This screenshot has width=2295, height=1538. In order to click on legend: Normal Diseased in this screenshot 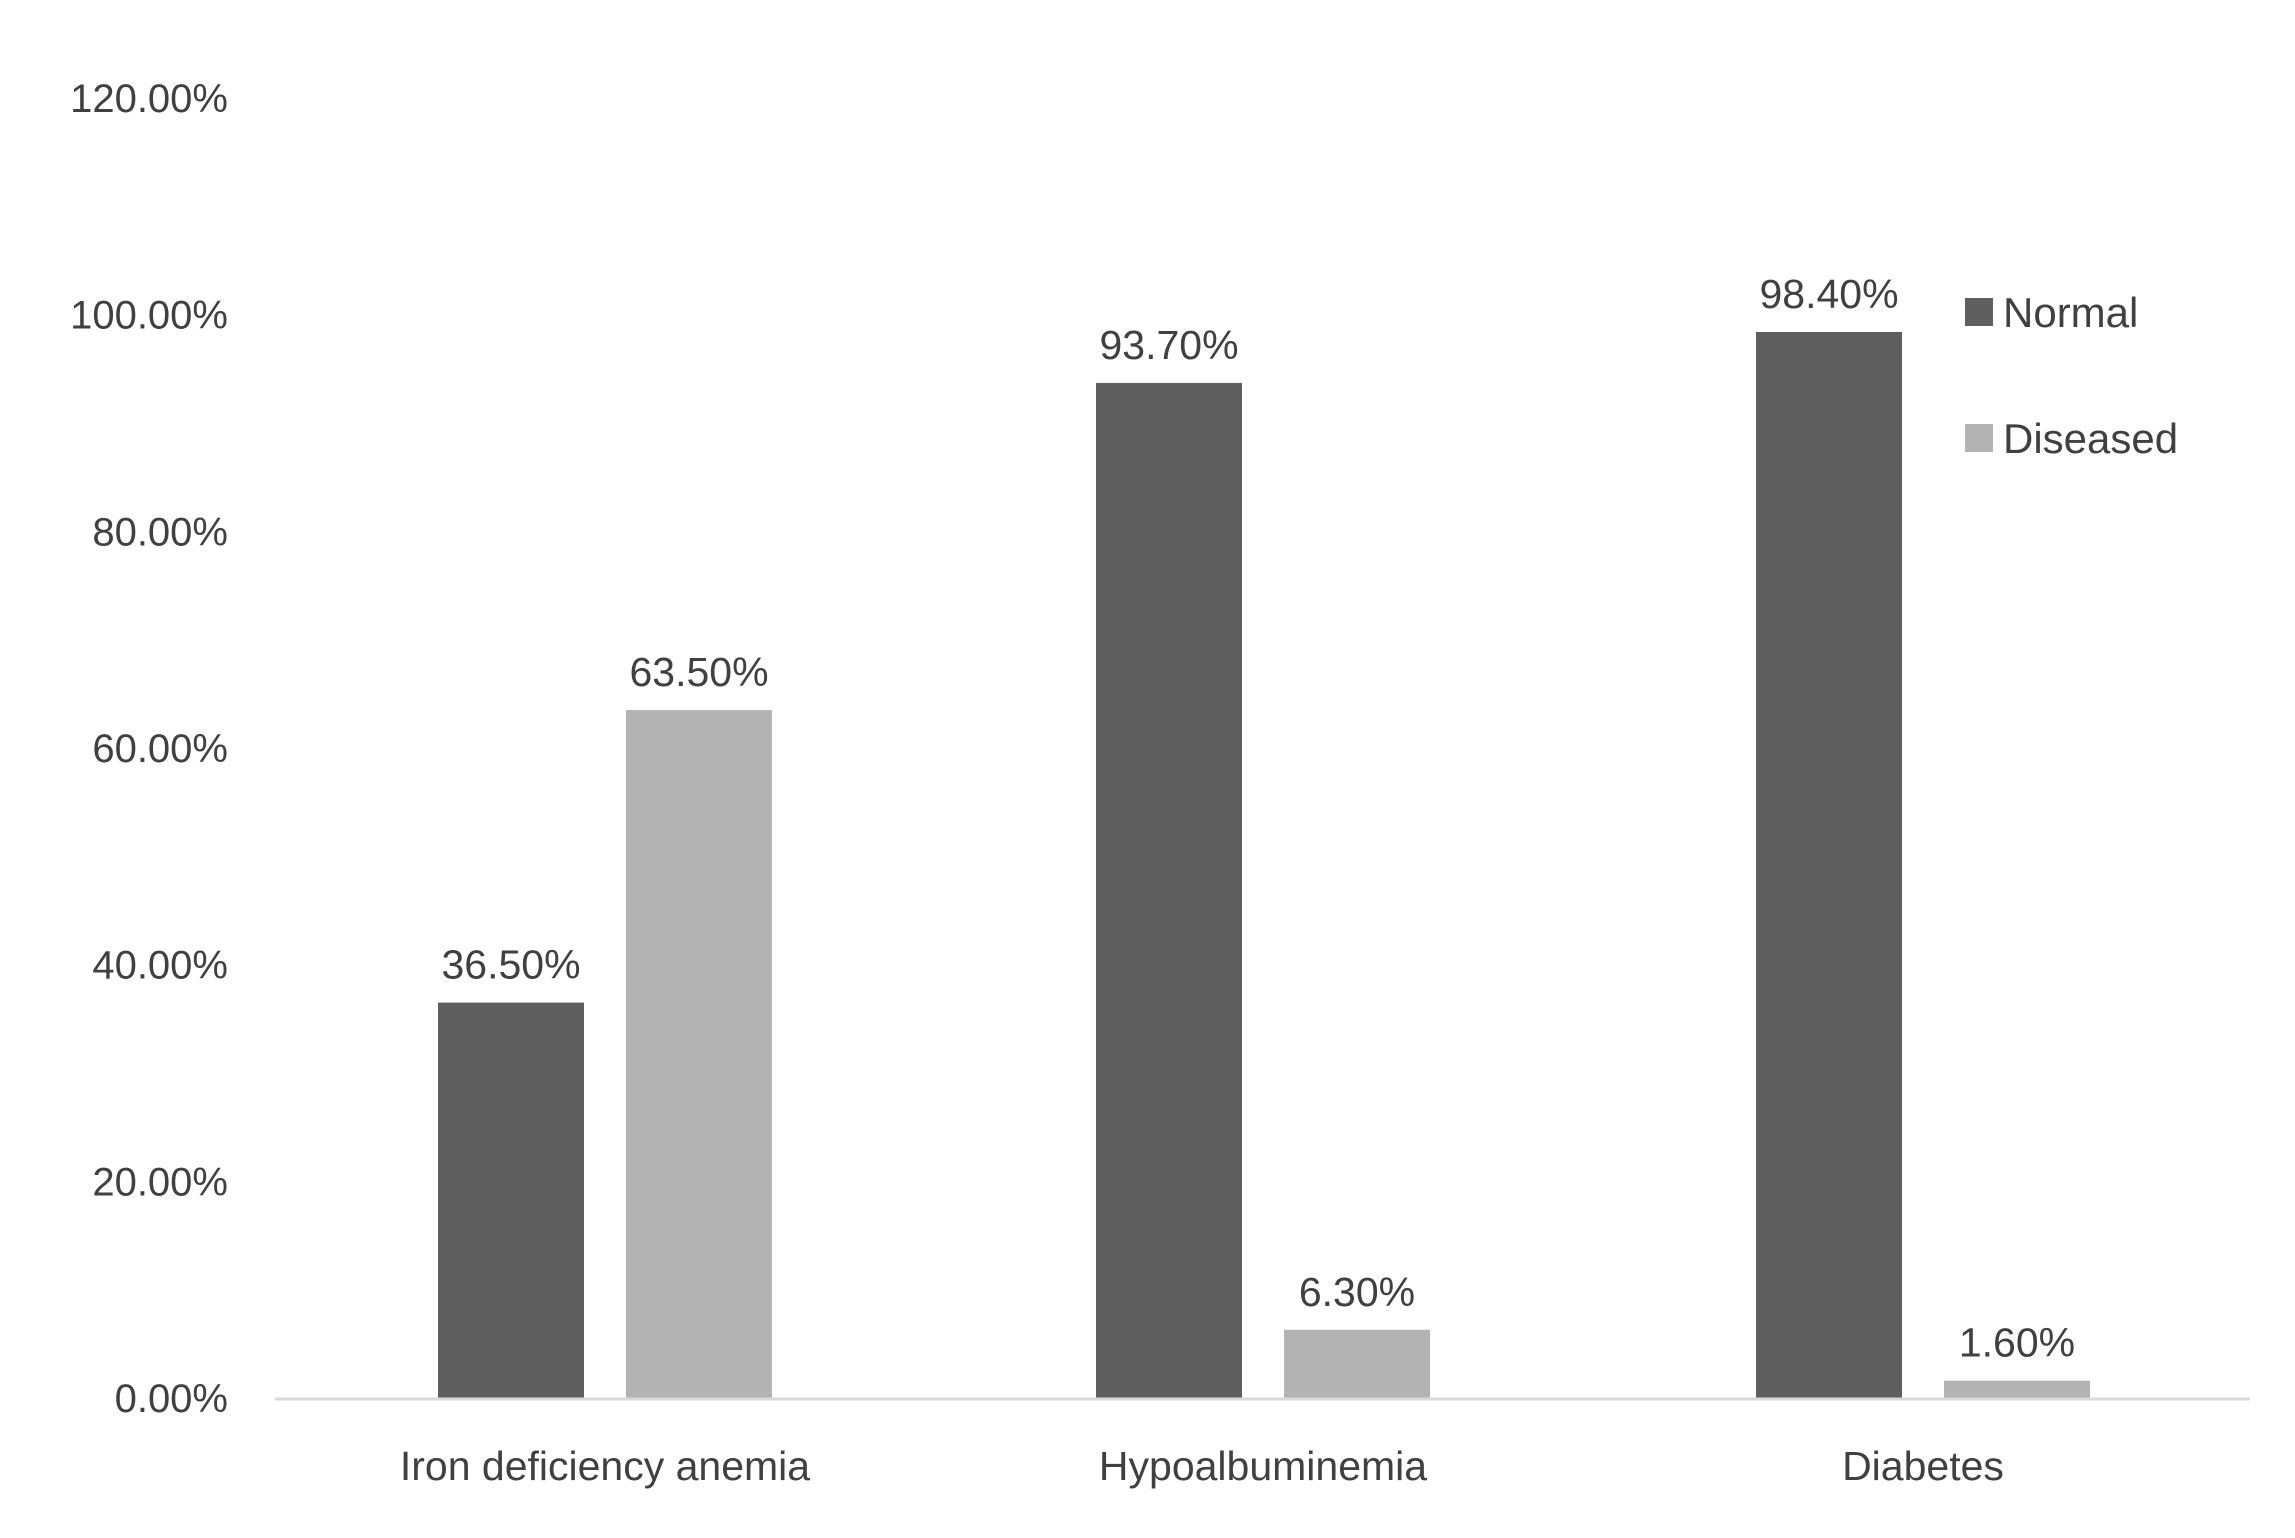, I will do `click(2071, 375)`.